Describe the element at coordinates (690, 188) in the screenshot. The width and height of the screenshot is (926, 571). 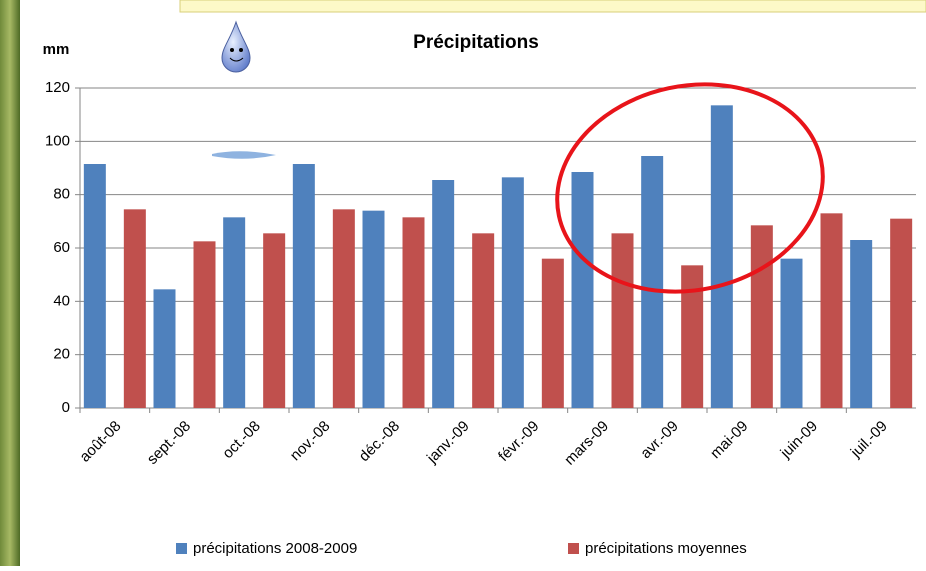
I see `highlight-ellipse` at that location.